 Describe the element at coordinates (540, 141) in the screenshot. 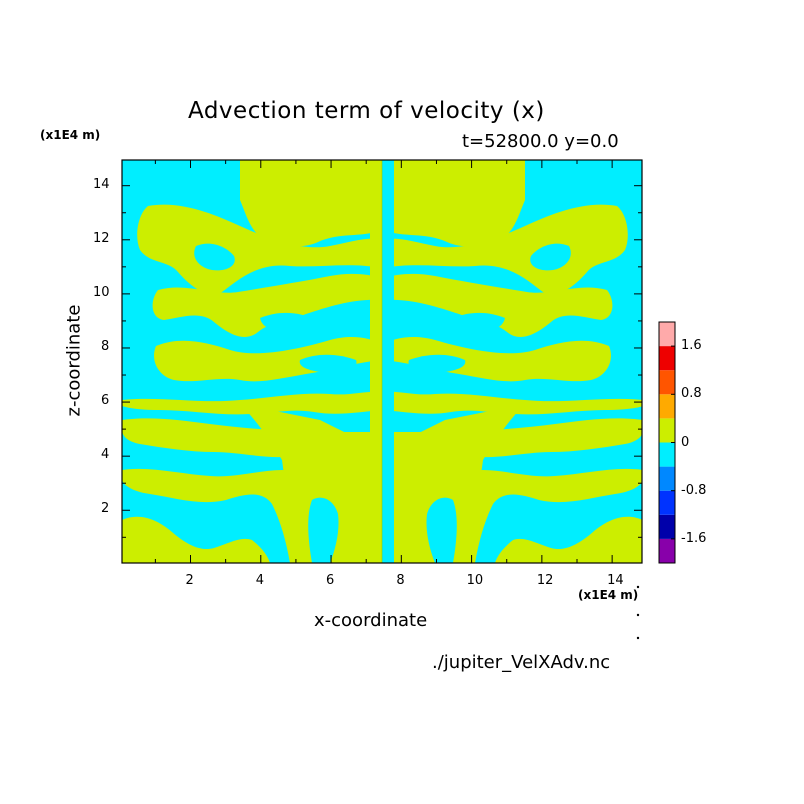

I see `chart-subtitle: t=52800.0 y=0.0` at that location.